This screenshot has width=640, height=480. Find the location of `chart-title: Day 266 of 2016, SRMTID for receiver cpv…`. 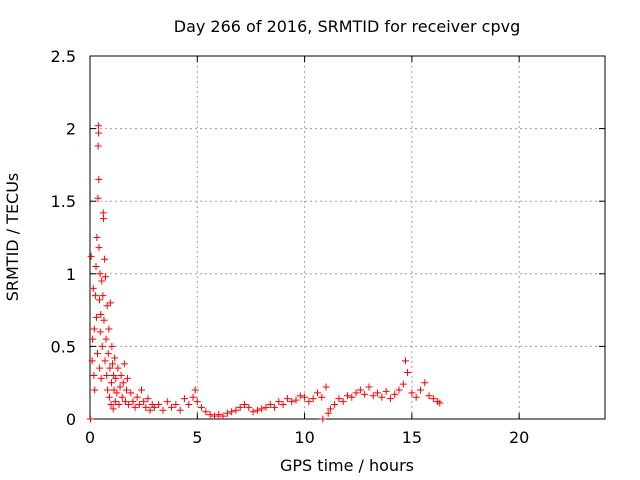

chart-title: Day 266 of 2016, SRMTID for receiver cpv… is located at coordinates (347, 26).